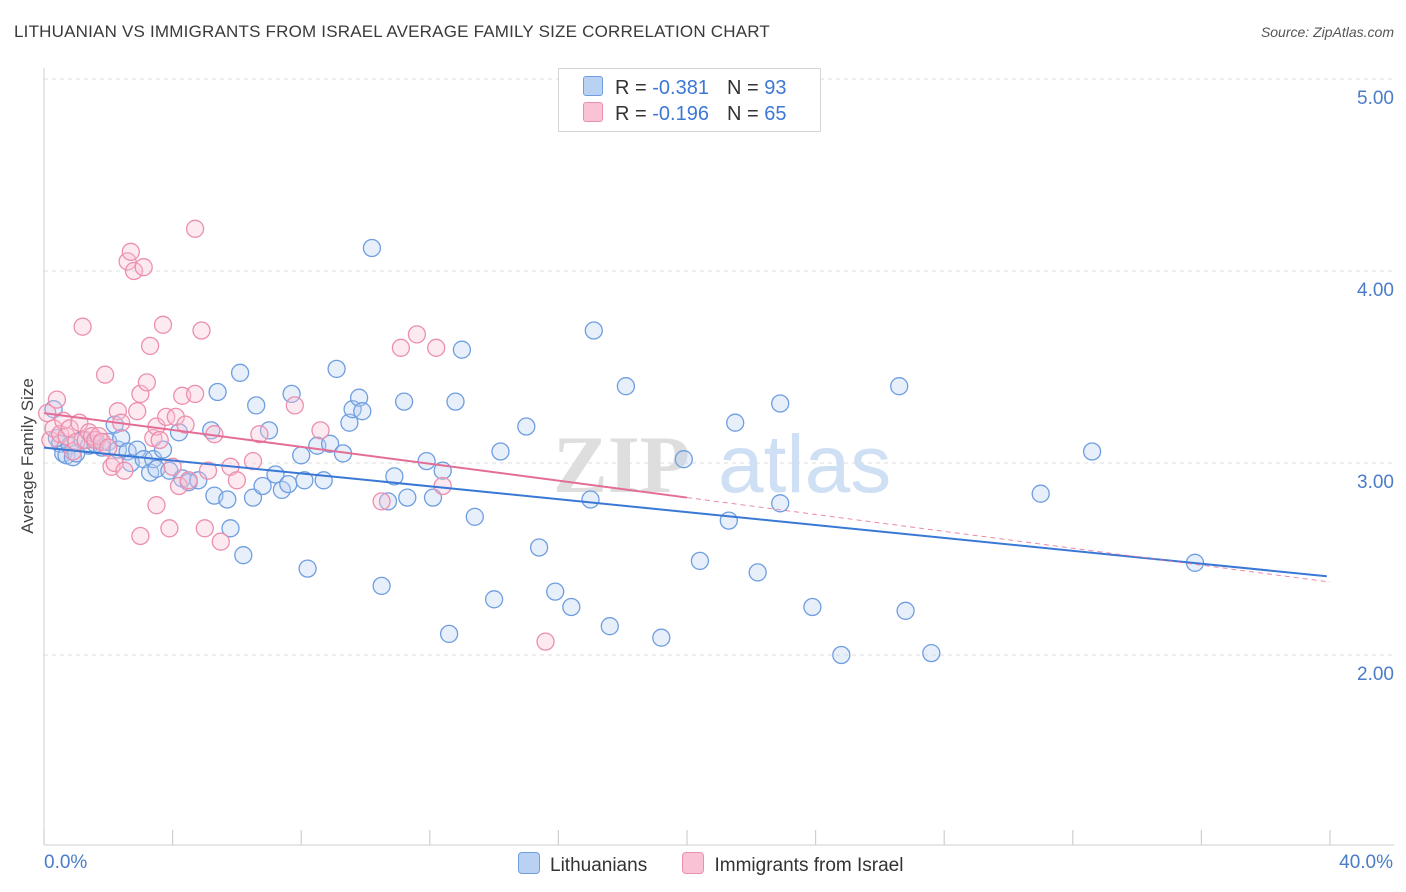 Image resolution: width=1406 pixels, height=892 pixels. What do you see at coordinates (680, 88) in the screenshot?
I see `r-value-lithuanians: -0.381` at bounding box center [680, 88].